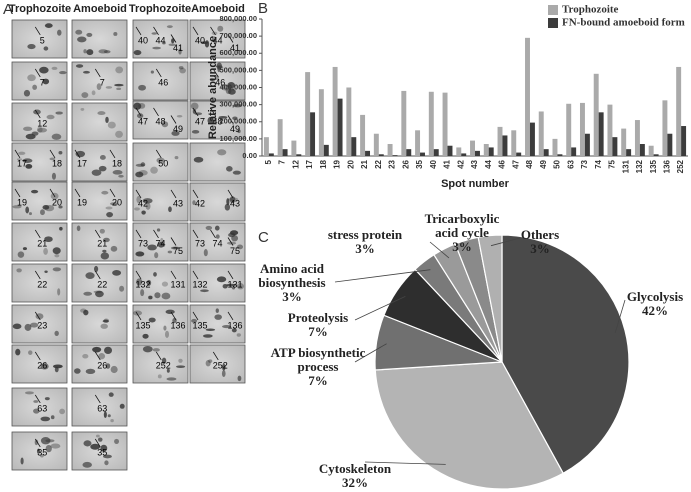 The height and width of the screenshot is (492, 691). What do you see at coordinates (218, 9) in the screenshot?
I see `column-header: Amoeboid` at bounding box center [218, 9].